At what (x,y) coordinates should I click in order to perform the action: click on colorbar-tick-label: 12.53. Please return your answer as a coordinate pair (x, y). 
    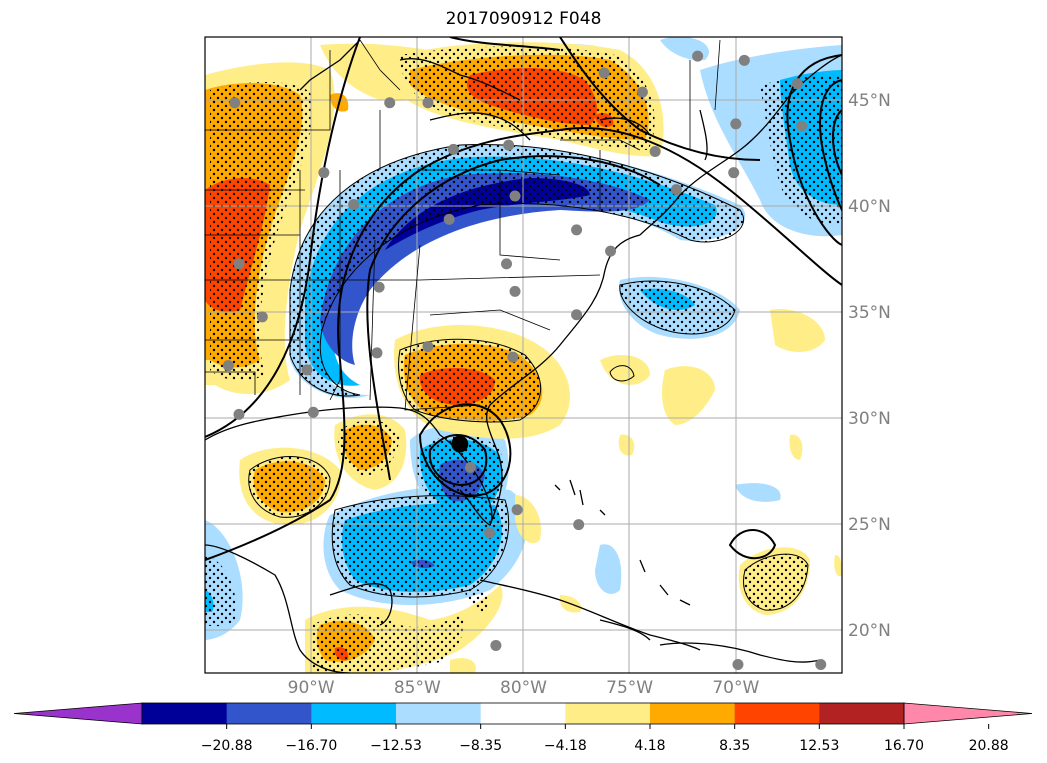
    Looking at the image, I should click on (819, 746).